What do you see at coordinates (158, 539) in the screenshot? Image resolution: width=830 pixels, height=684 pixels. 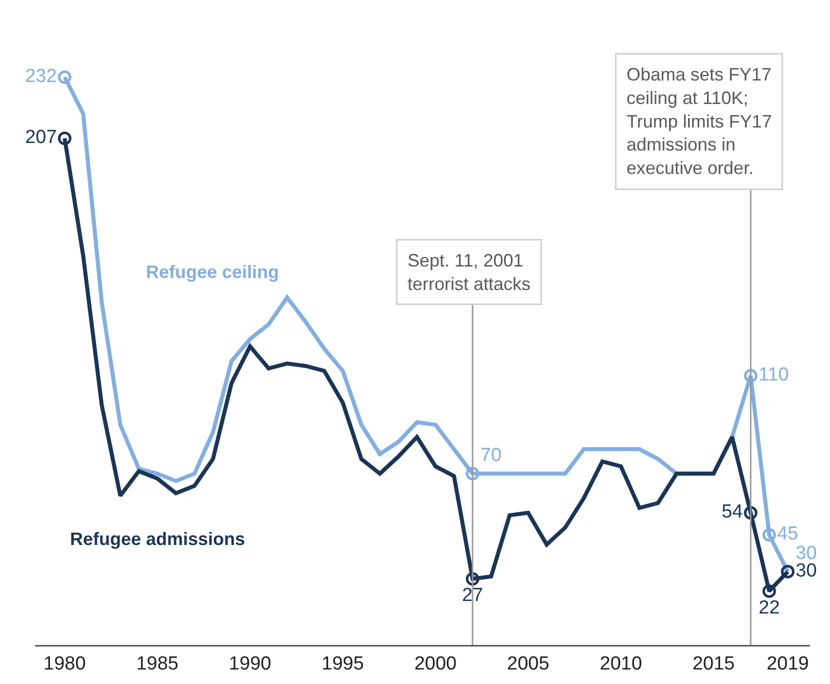 I see `text: Refugee admissions` at bounding box center [158, 539].